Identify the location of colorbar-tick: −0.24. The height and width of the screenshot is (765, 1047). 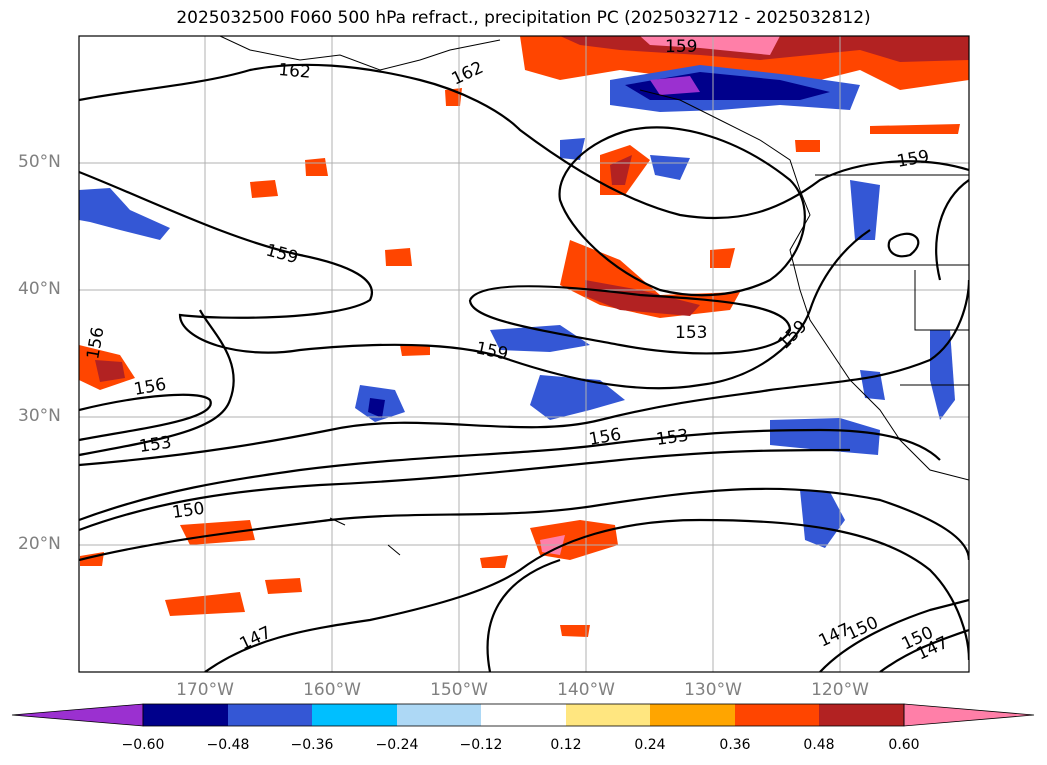
(397, 745).